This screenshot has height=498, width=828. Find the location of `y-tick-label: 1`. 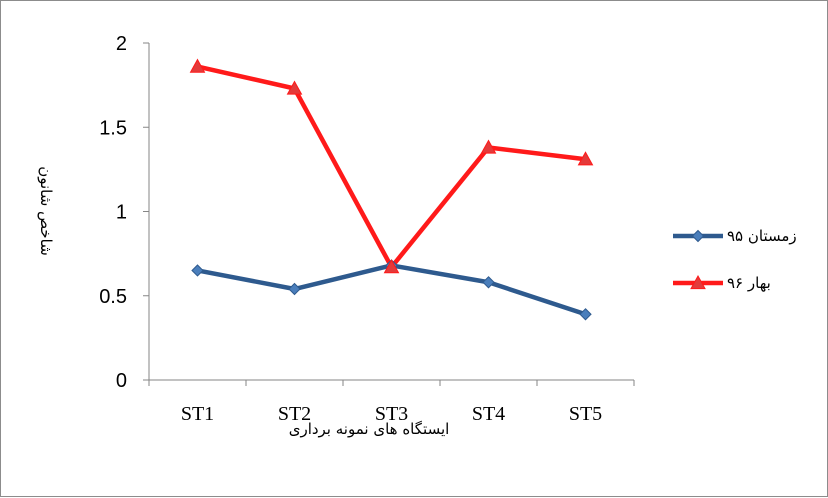

y-tick-label: 1 is located at coordinates (121, 213).